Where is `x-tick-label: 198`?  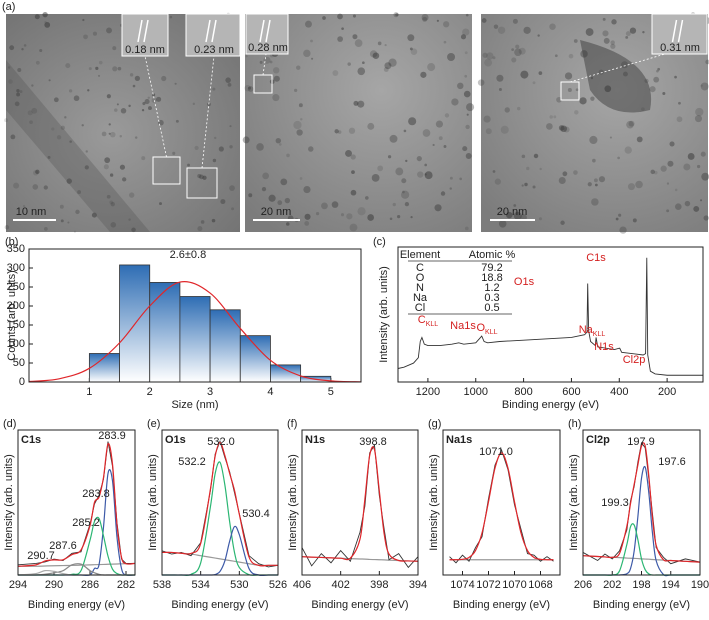
x-tick-label: 198 is located at coordinates (641, 585).